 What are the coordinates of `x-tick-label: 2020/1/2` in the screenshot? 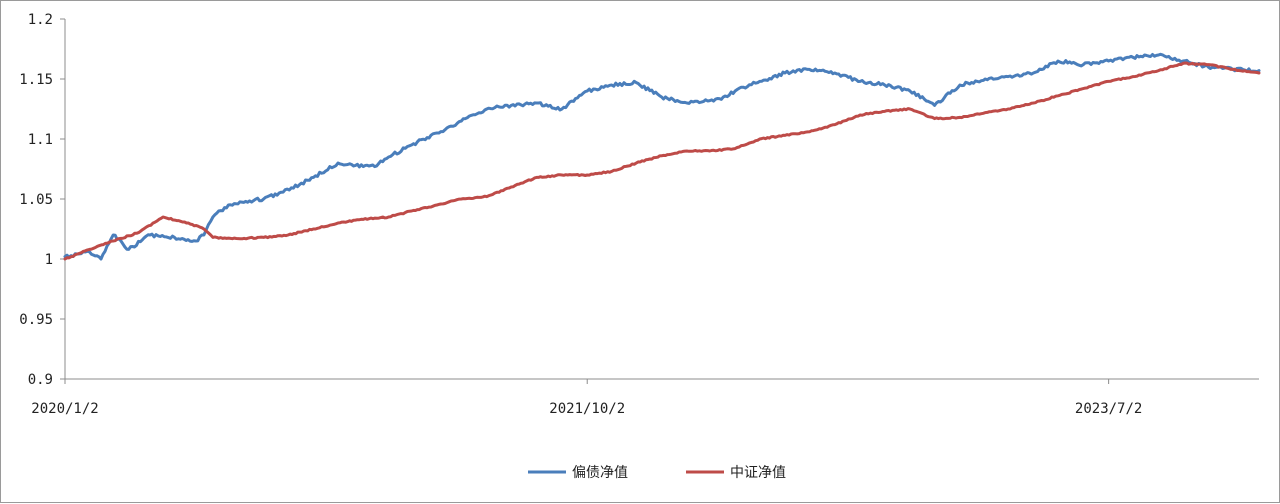 It's located at (64, 409).